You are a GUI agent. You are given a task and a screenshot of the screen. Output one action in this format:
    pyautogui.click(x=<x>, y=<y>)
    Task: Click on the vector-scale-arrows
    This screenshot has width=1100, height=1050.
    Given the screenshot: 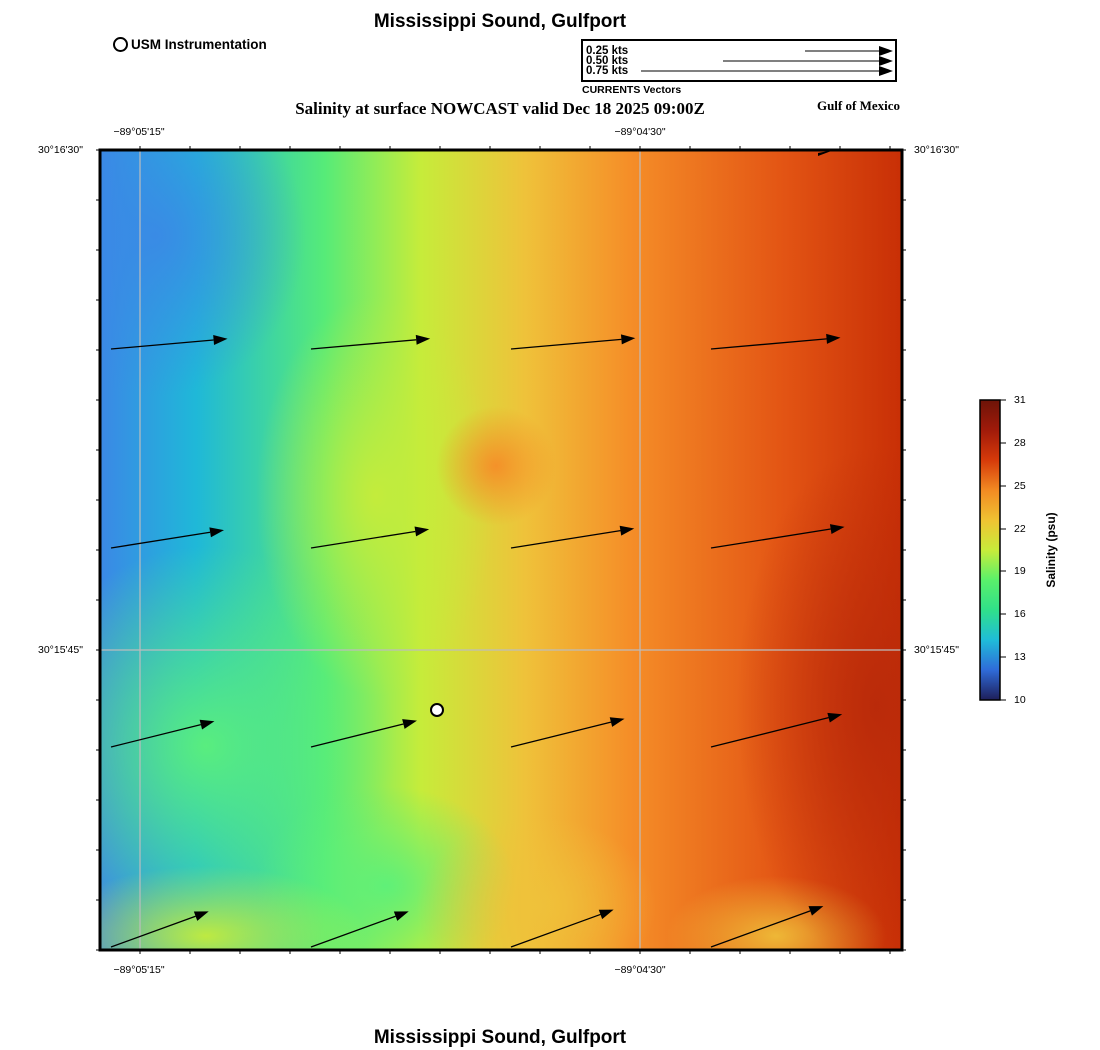 What is the action you would take?
    pyautogui.click(x=767, y=61)
    